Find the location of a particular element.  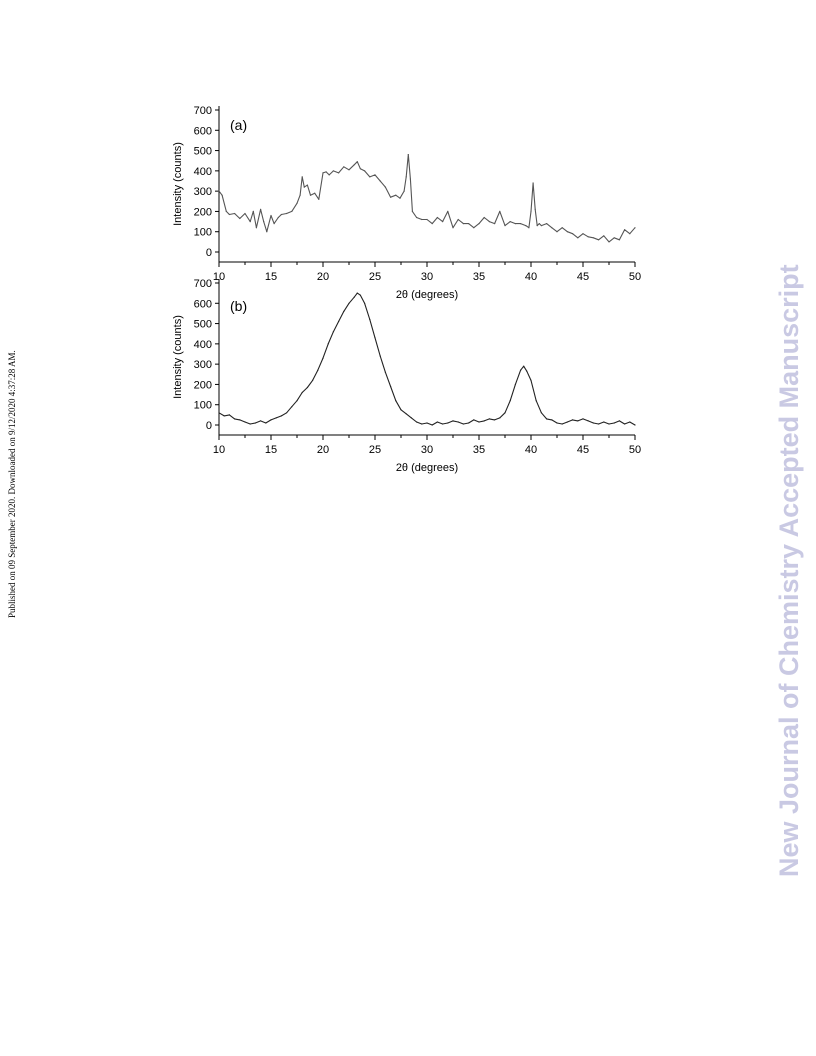

panel-b-x-tick-label: 15 is located at coordinates (271, 450).